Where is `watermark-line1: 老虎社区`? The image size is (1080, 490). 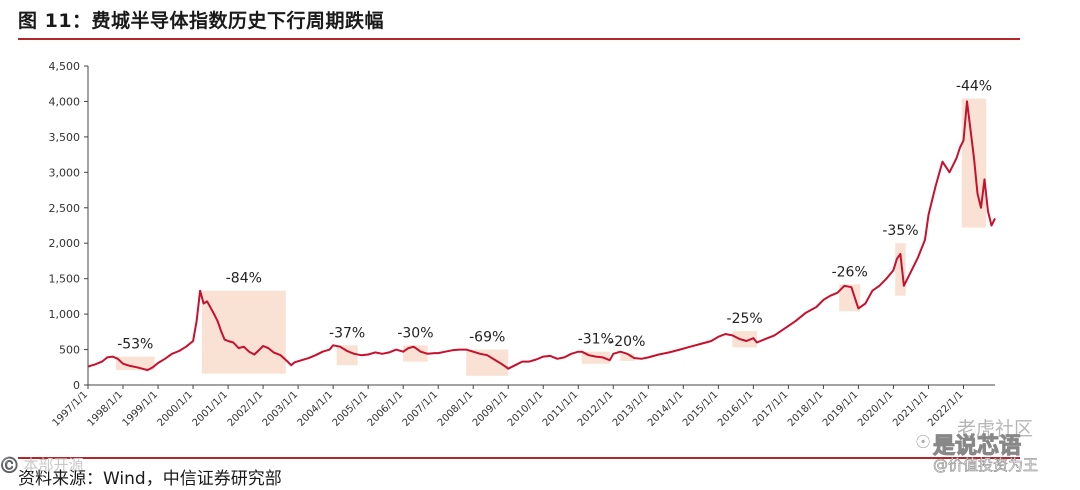
watermark-line1: 老虎社区 is located at coordinates (995, 429).